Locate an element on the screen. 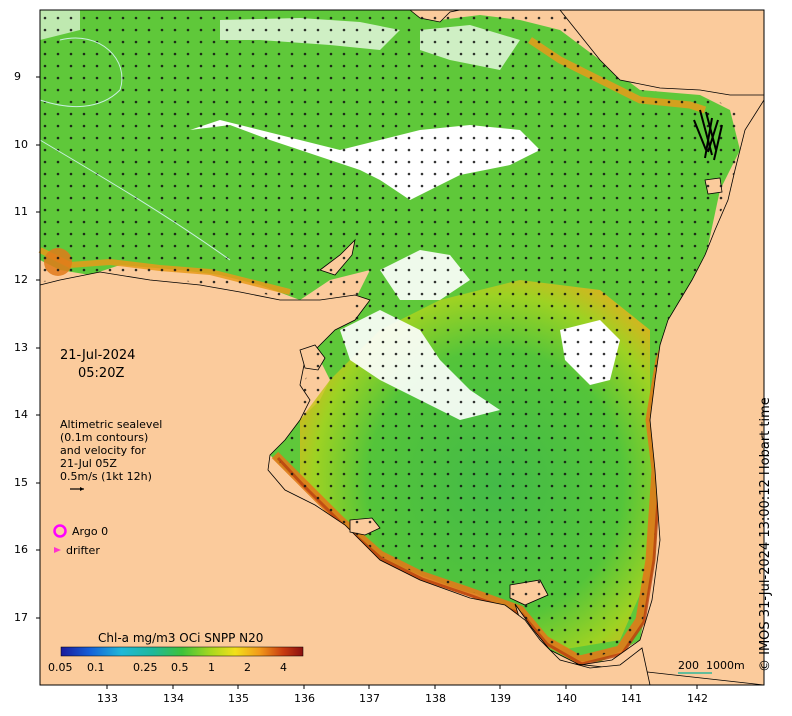  colorbar-tick: 1 is located at coordinates (211, 667).